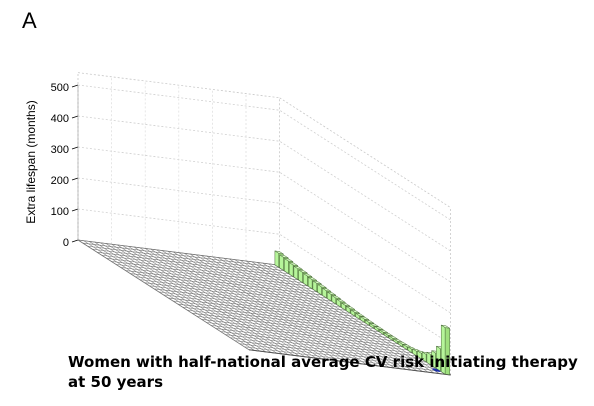 The width and height of the screenshot is (594, 406). I want to click on z-tick-label: 200, so click(60, 181).